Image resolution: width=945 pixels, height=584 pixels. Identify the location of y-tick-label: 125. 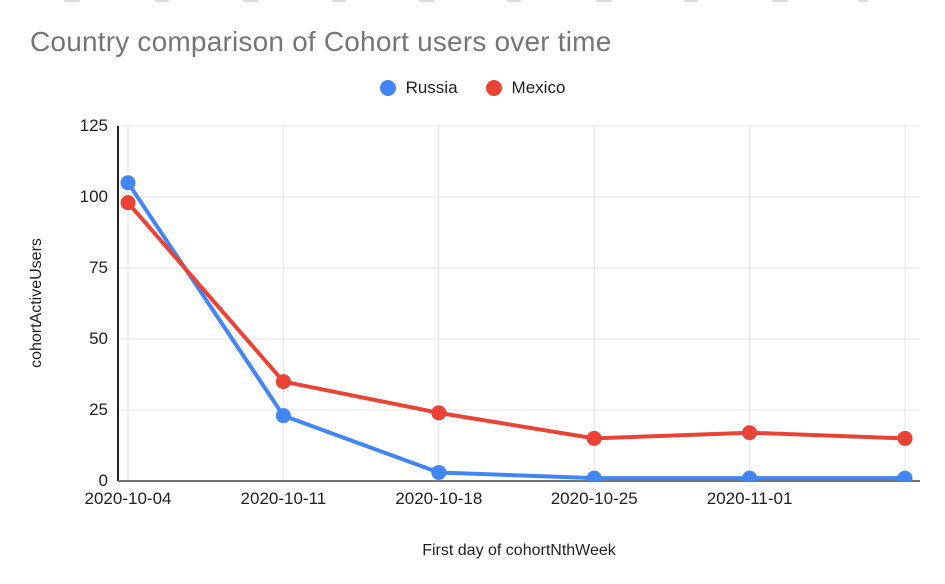
(93, 125).